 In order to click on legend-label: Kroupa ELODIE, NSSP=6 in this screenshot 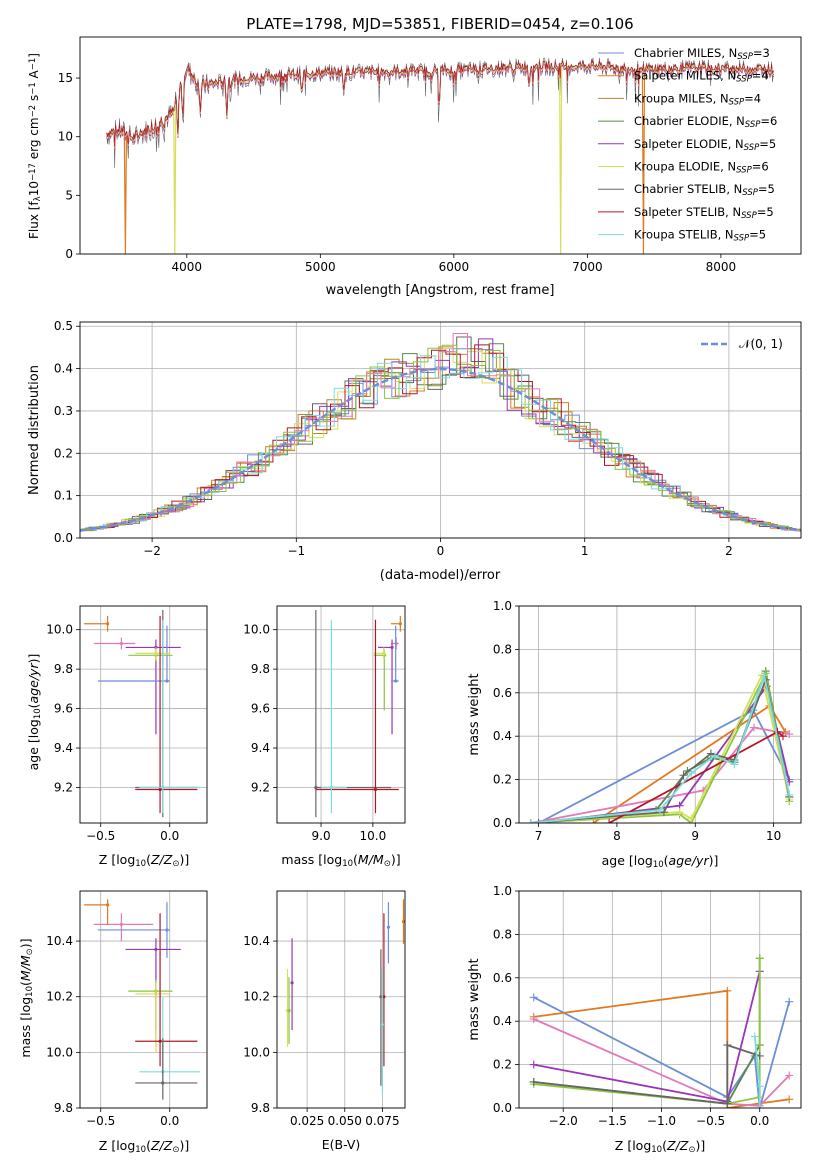, I will do `click(701, 168)`.